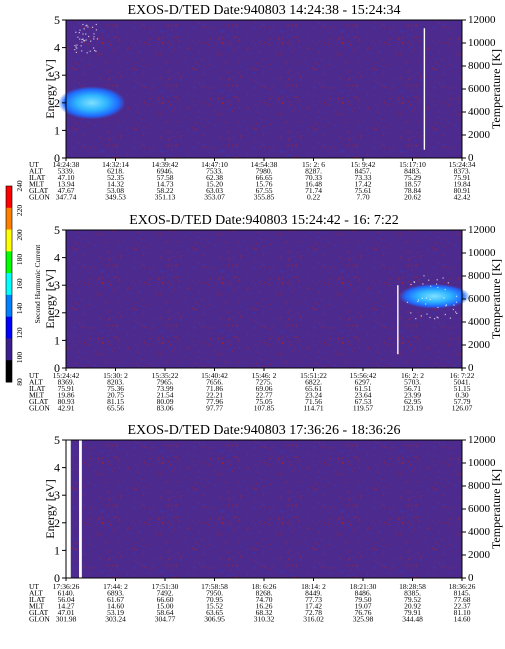 This screenshot has width=505, height=649. Describe the element at coordinates (363, 388) in the screenshot. I see `table-cell: 61.51` at that location.